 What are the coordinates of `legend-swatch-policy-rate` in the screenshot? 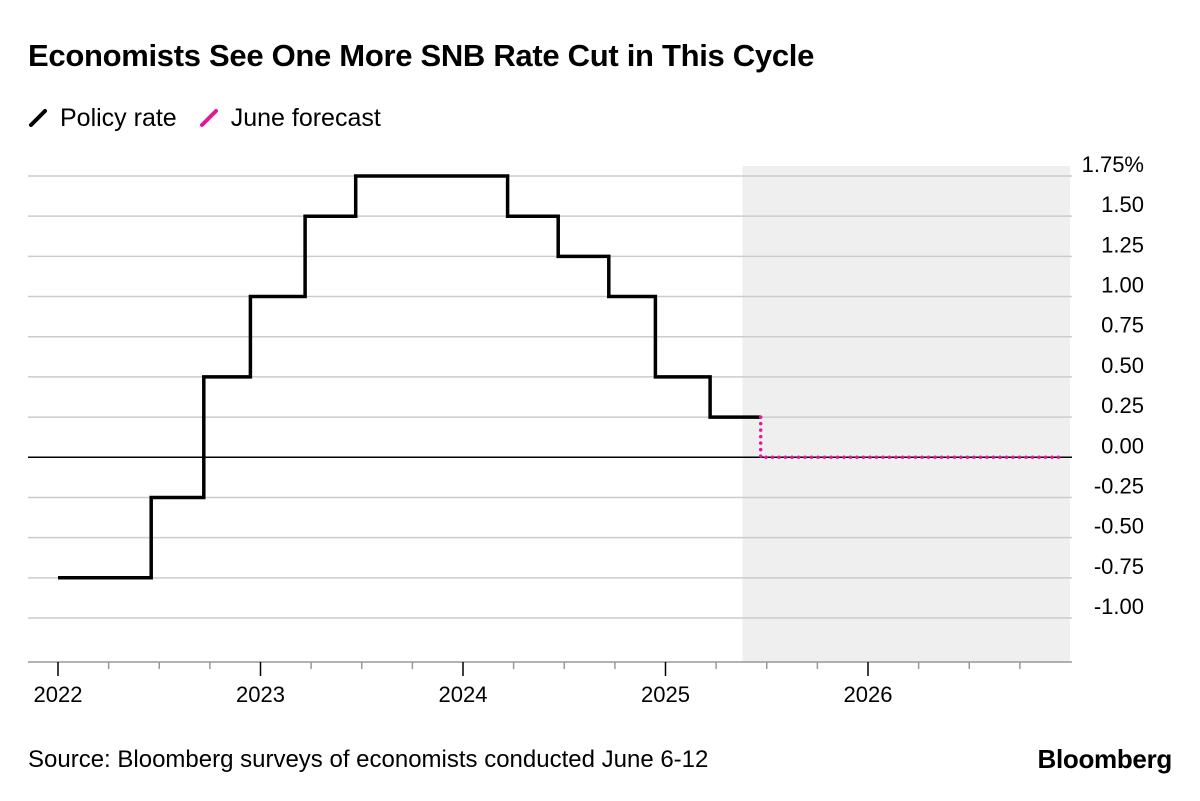 It's located at (38, 118).